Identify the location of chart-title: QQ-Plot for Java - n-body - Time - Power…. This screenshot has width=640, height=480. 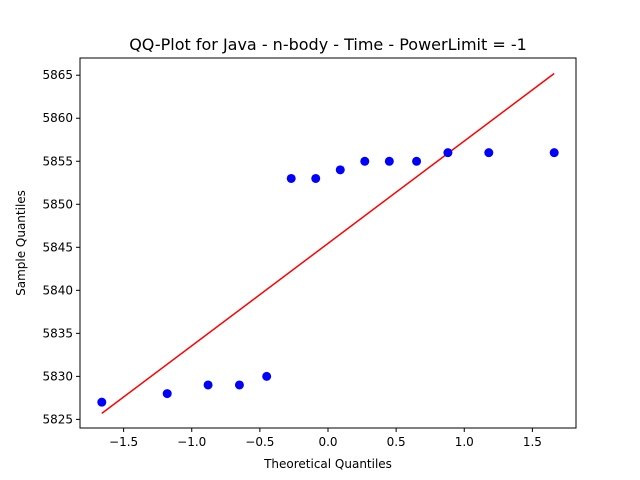
(328, 44).